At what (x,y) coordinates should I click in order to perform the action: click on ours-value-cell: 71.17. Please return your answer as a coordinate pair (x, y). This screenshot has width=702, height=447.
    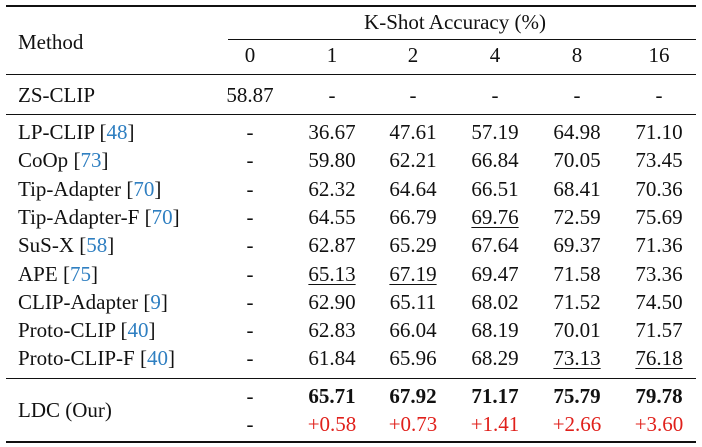
    Looking at the image, I should click on (495, 396).